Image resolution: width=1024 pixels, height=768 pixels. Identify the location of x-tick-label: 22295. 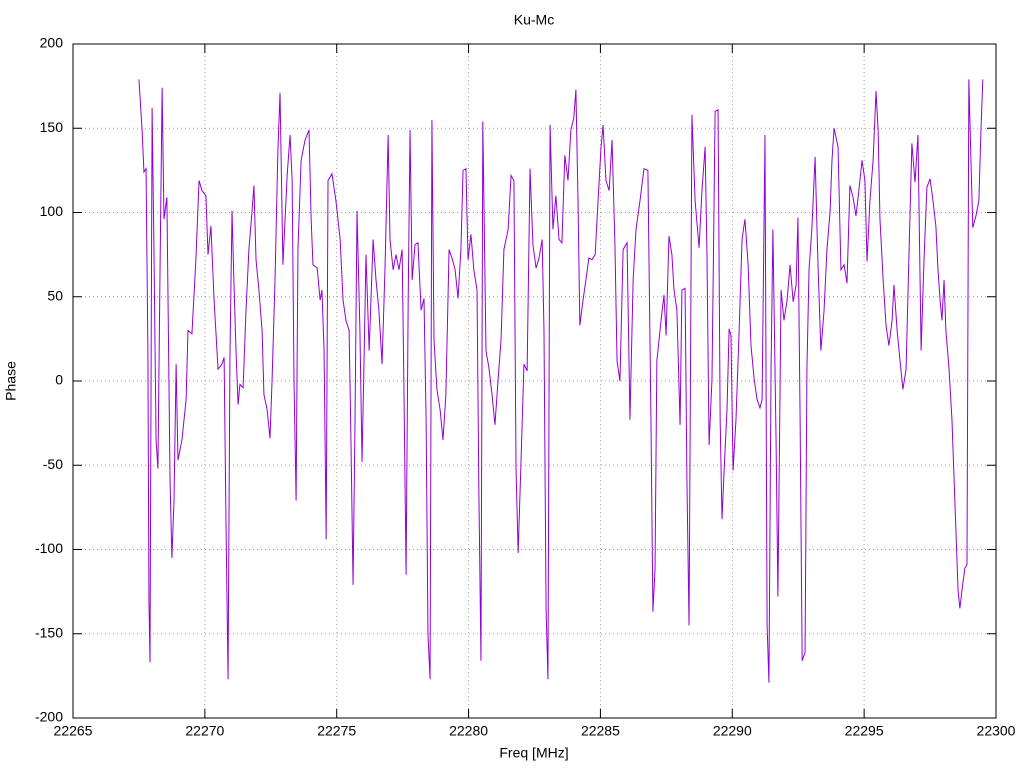
(864, 731).